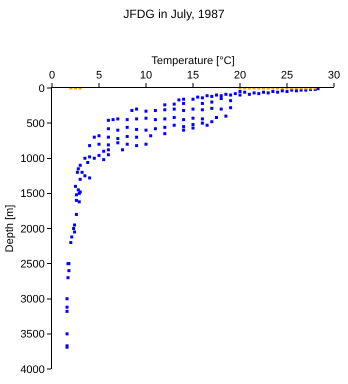 The image size is (348, 384). Describe the element at coordinates (52, 76) in the screenshot. I see `x-tick-label: 0` at that location.